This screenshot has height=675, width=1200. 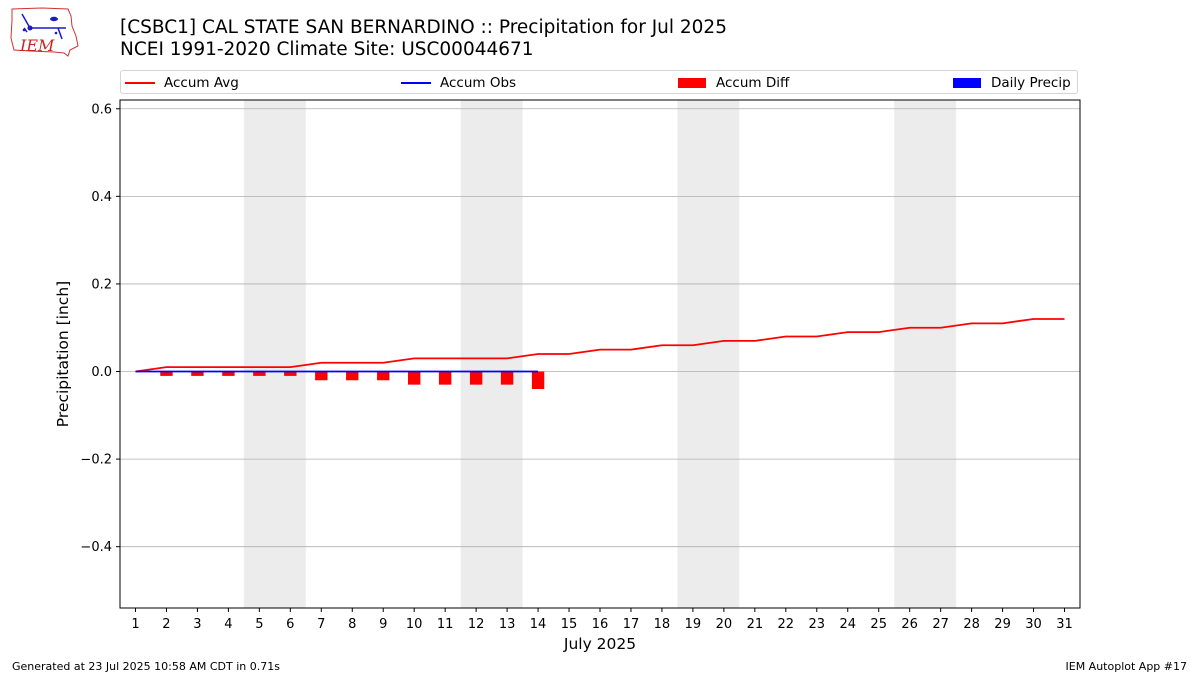 I want to click on chart-subtitle: NCEI 1991-2020 Climate Site: USC00044671, so click(x=327, y=49).